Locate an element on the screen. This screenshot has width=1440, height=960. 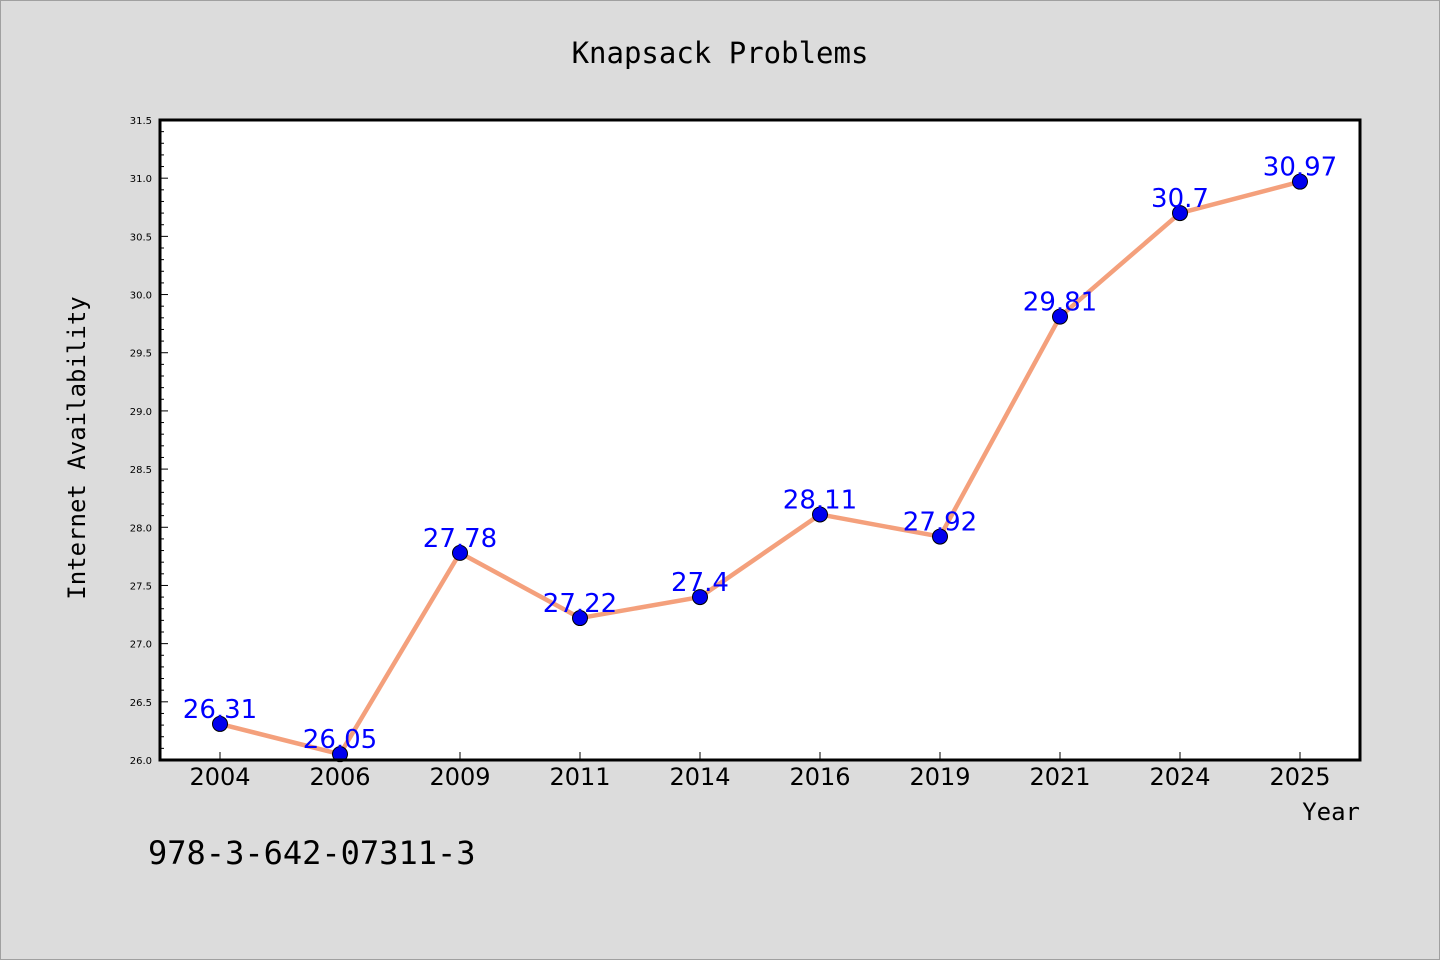
y-tick-label: 30.0 is located at coordinates (141, 296).